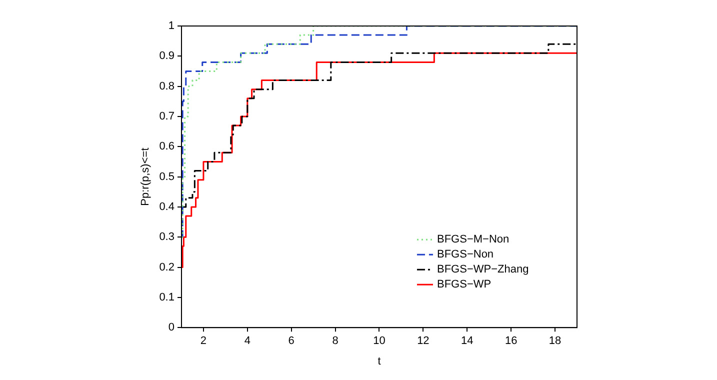 The width and height of the screenshot is (717, 380). Describe the element at coordinates (555, 341) in the screenshot. I see `x-tick-label: 18` at that location.